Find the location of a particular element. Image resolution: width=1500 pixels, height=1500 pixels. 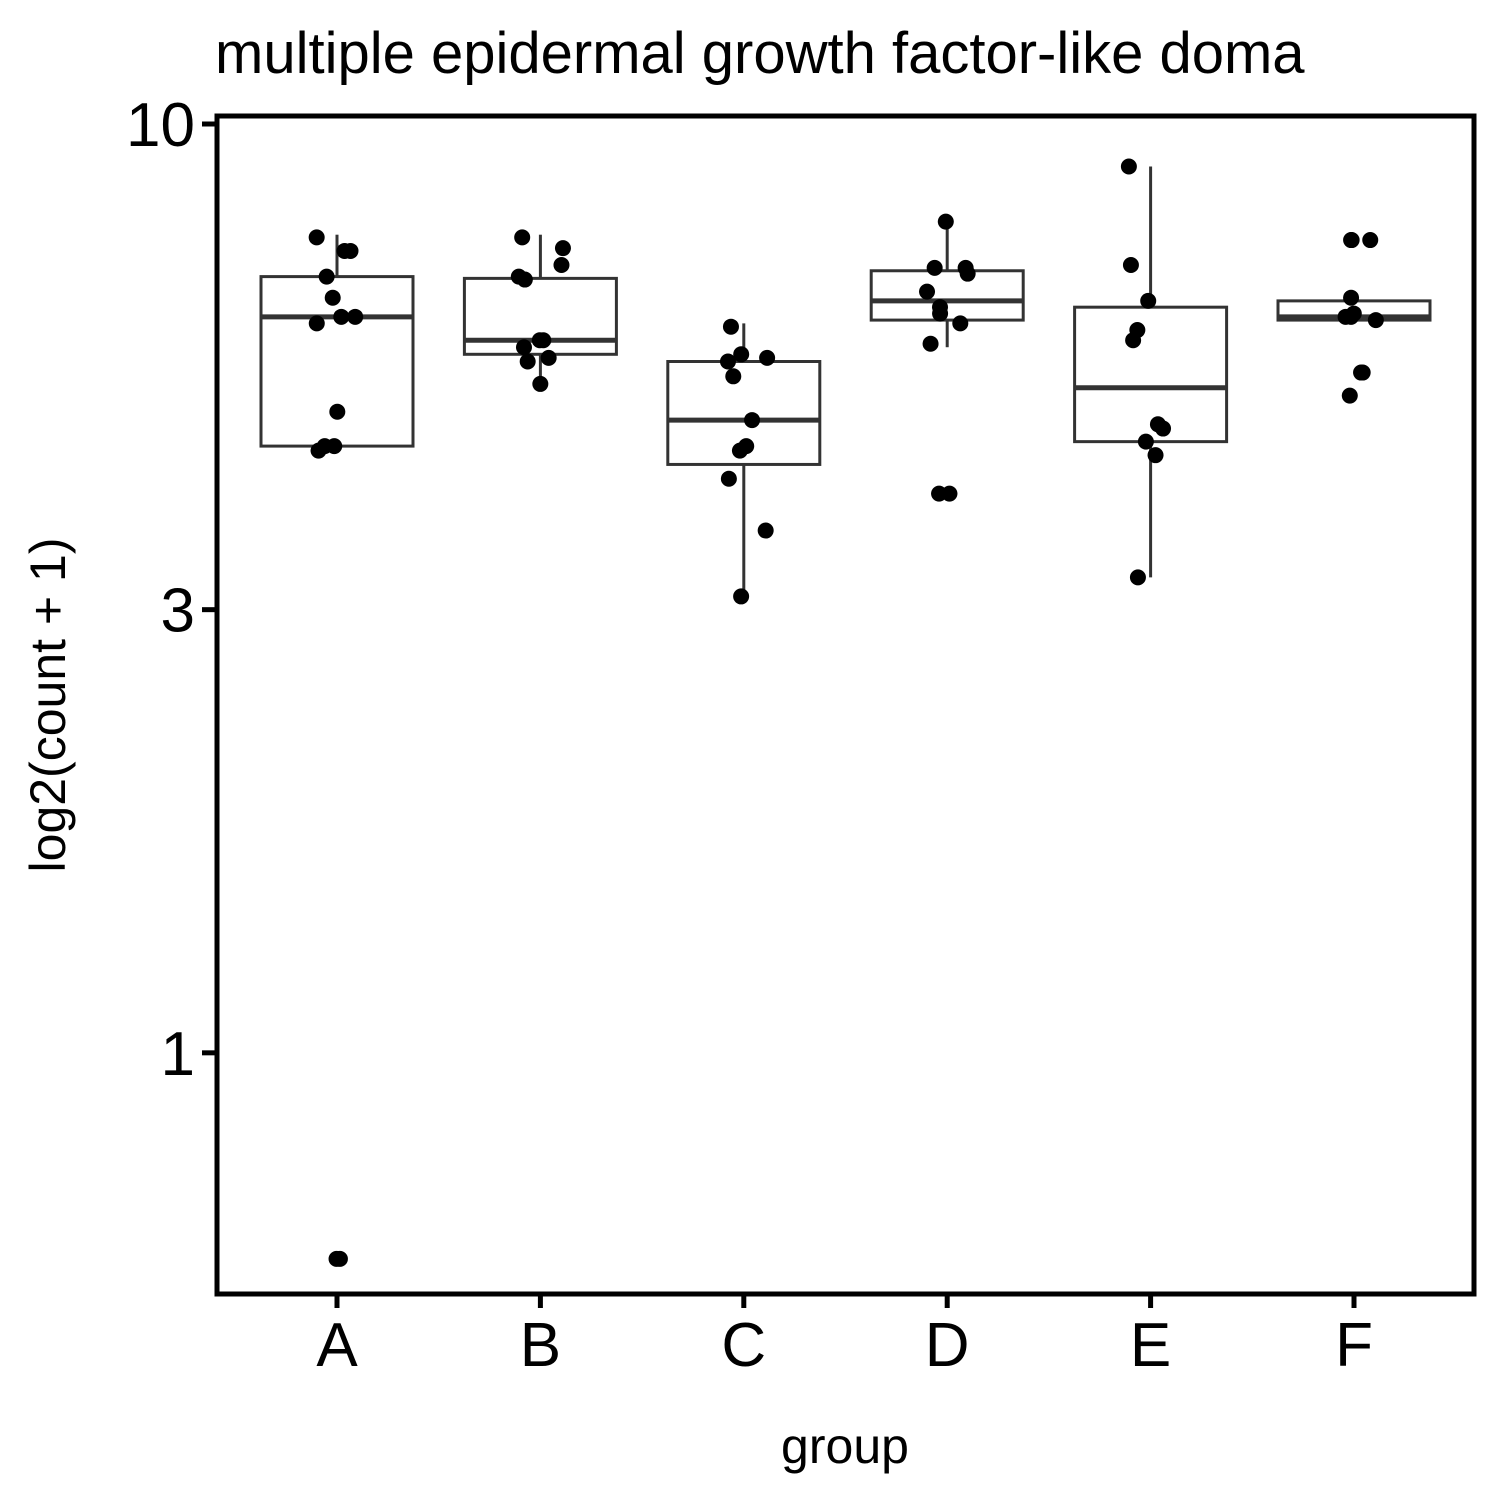

x-axis-title: group is located at coordinates (845, 1446).